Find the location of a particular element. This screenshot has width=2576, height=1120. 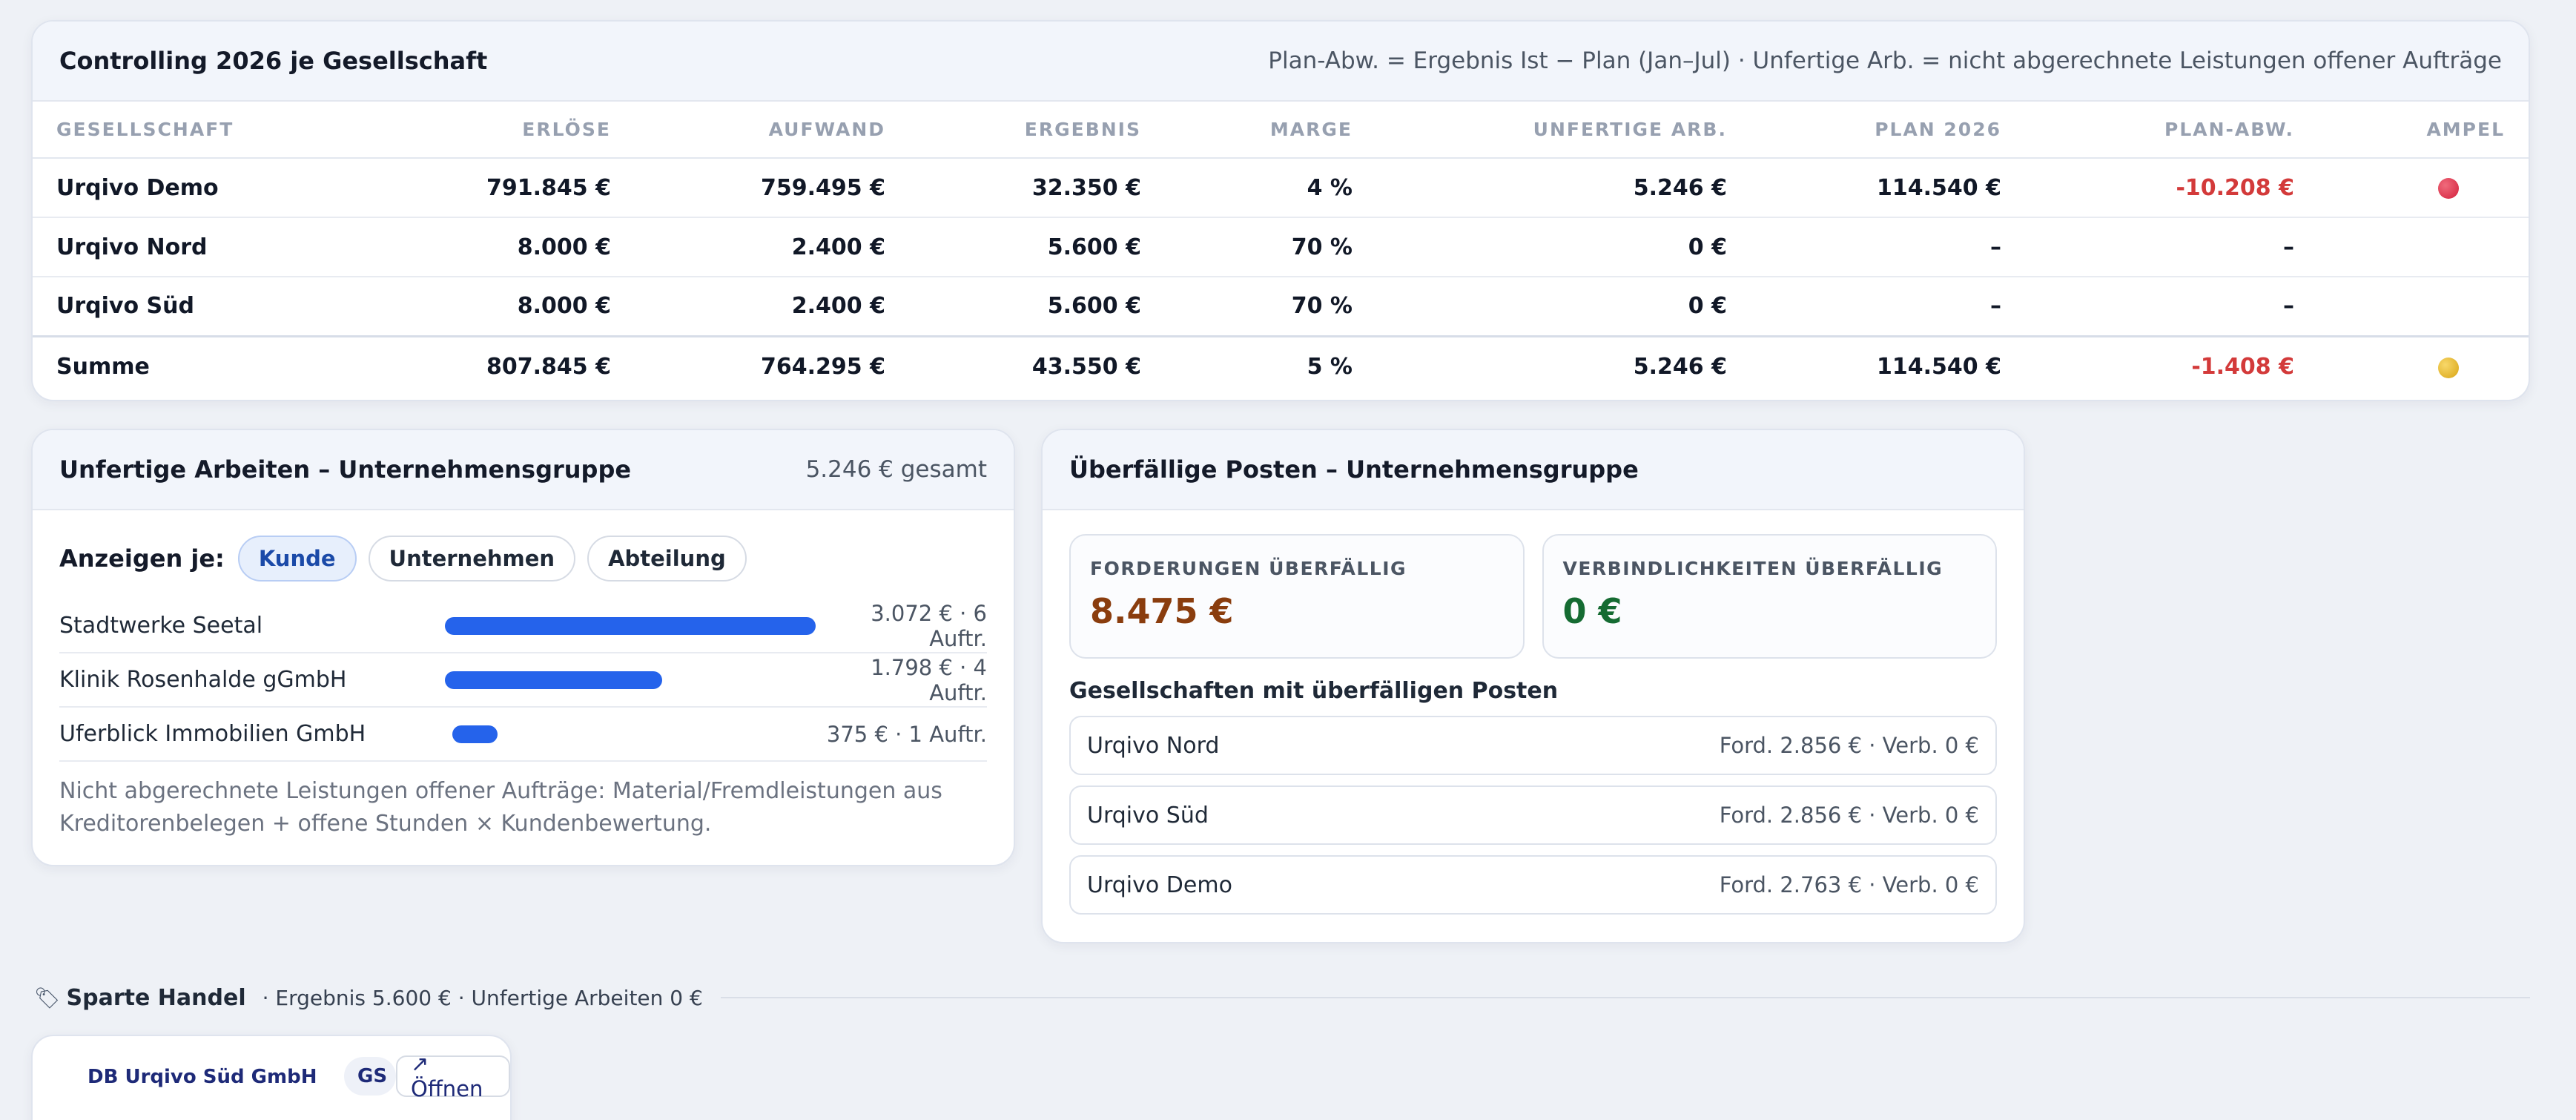

filter-label: Anzeigen je: is located at coordinates (142, 559).